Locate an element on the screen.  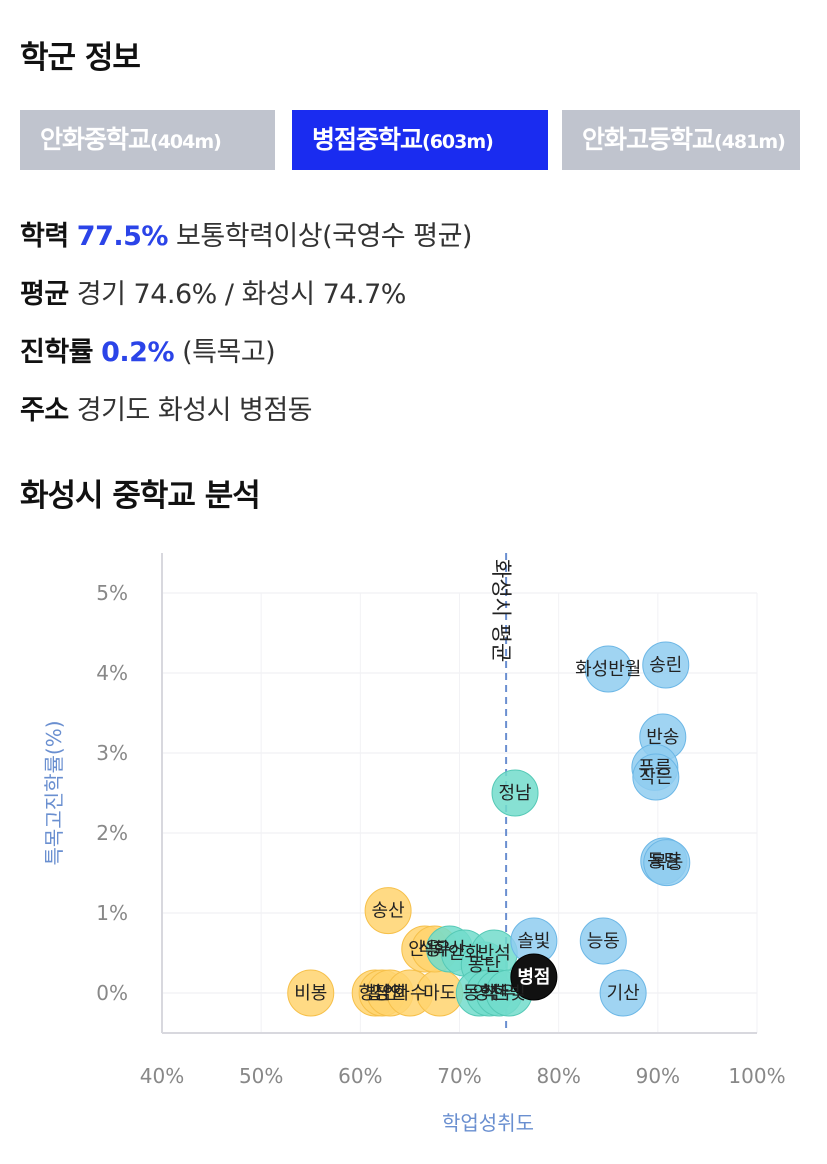
x-tick-label: 70% is located at coordinates (459, 1076).